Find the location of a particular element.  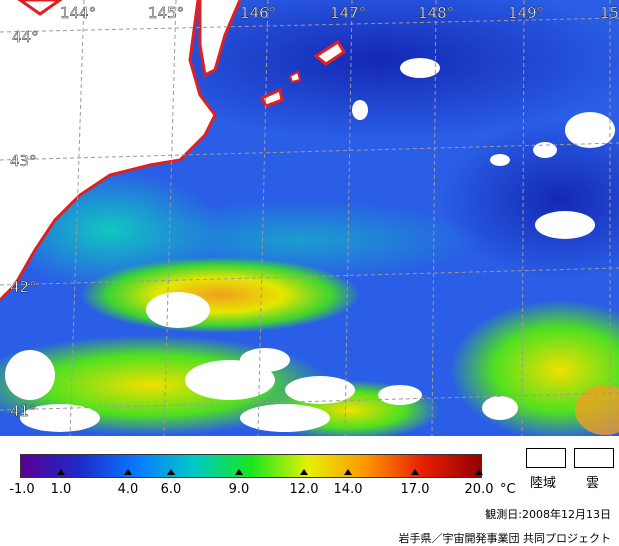

shikotan-island is located at coordinates (330, 52).